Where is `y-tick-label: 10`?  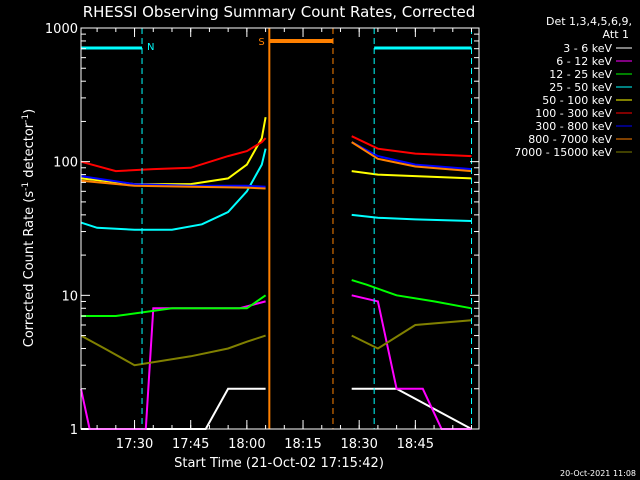 y-tick-label: 10 is located at coordinates (69, 296).